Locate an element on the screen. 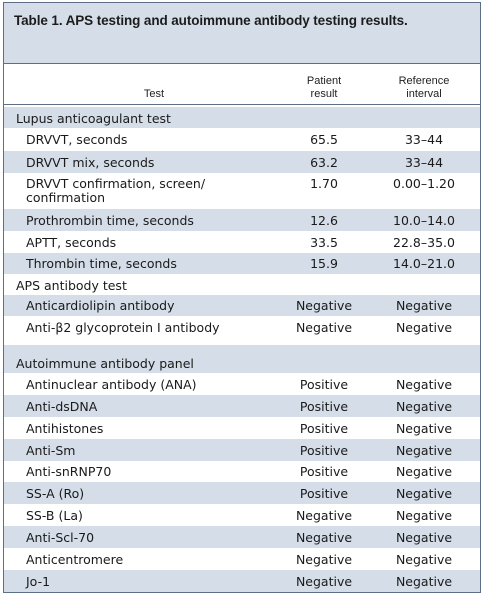 The image size is (490, 596). header-rule is located at coordinates (242, 104).